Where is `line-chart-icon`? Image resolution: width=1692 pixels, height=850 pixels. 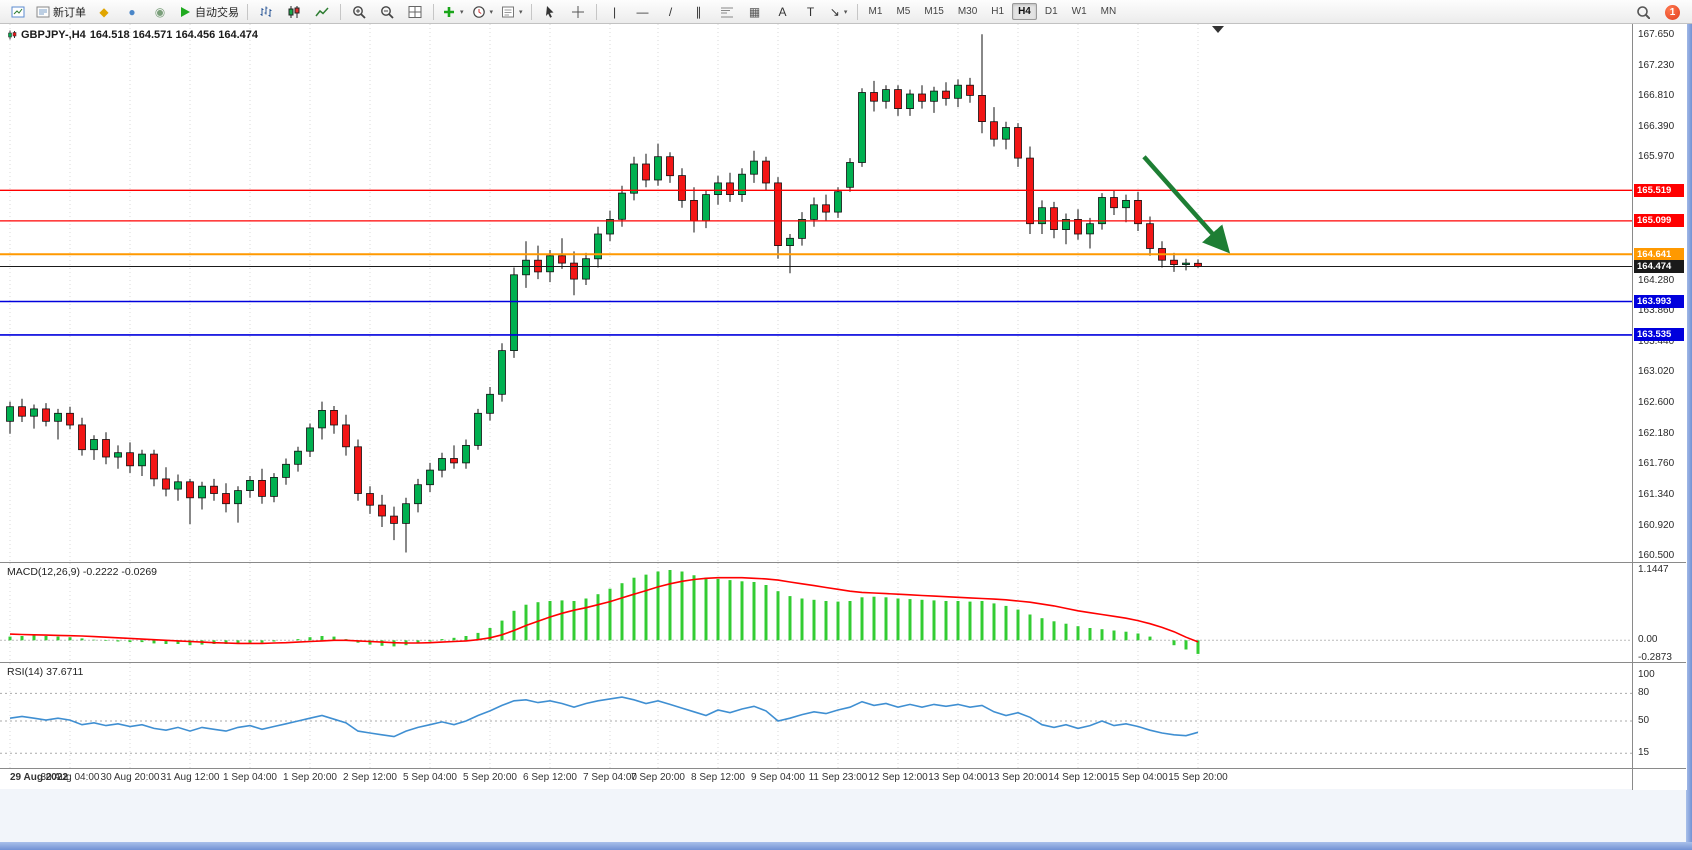
line-chart-icon is located at coordinates (322, 11).